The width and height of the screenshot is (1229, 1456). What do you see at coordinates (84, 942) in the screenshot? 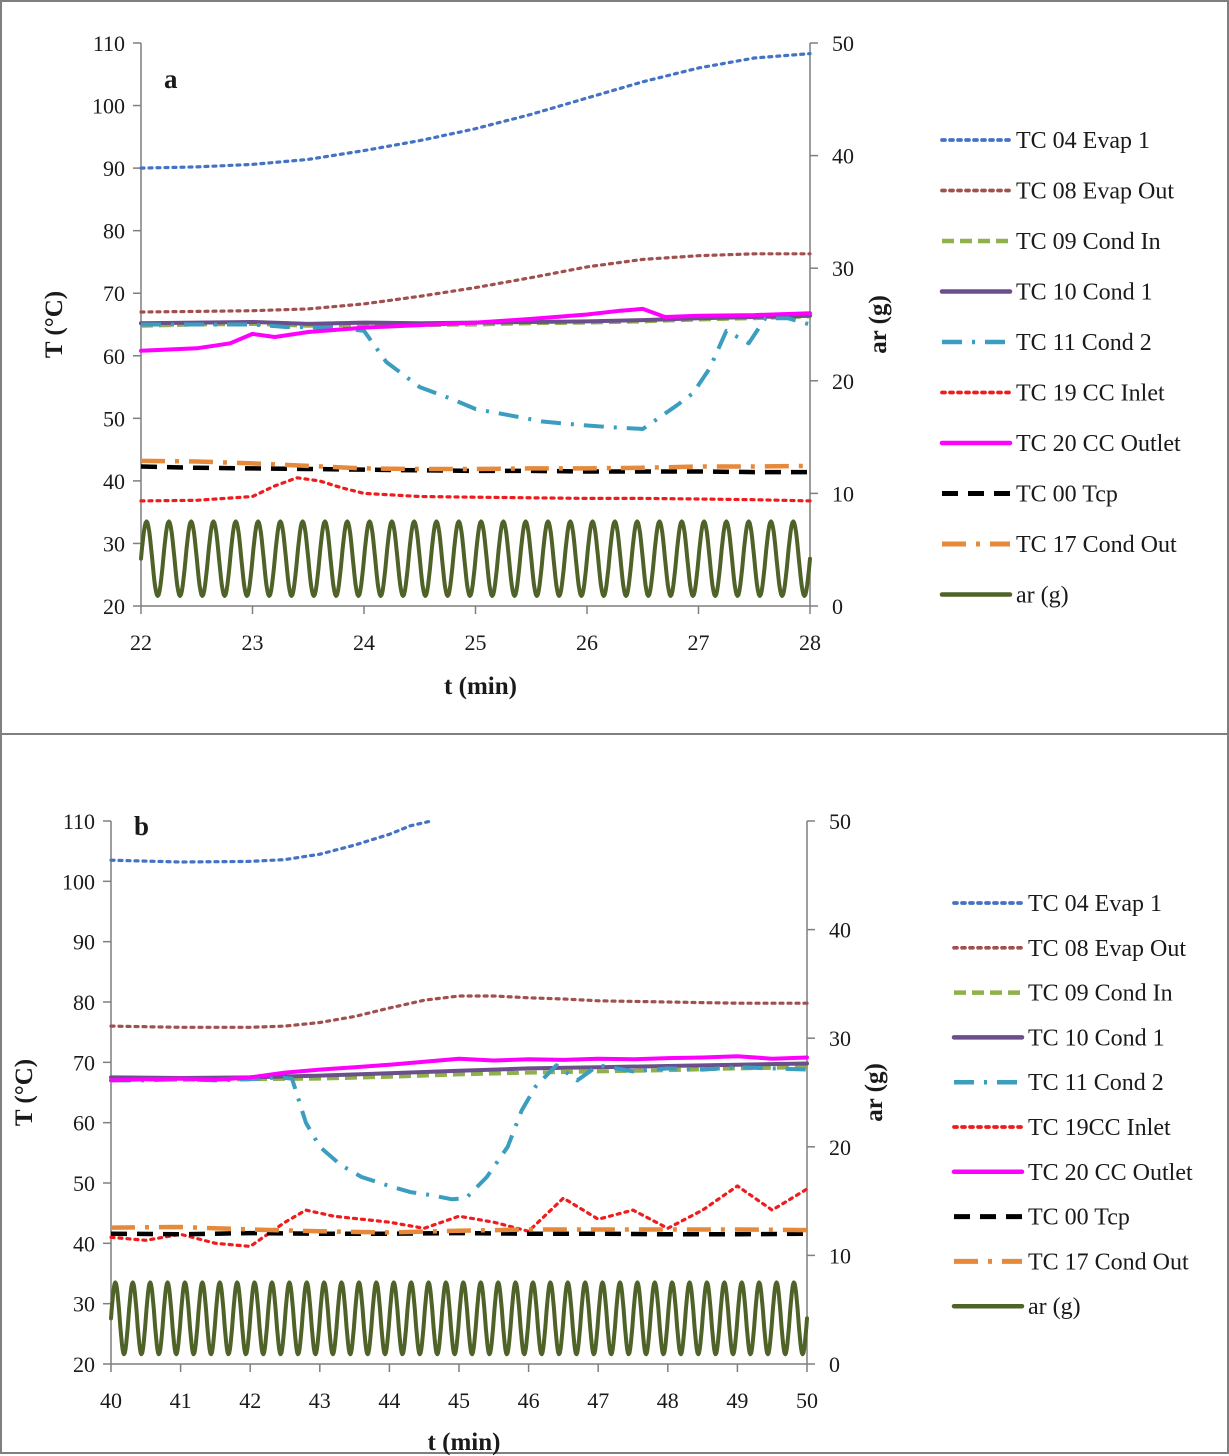
I see `chart-b-y-tick-label: 90` at bounding box center [84, 942].